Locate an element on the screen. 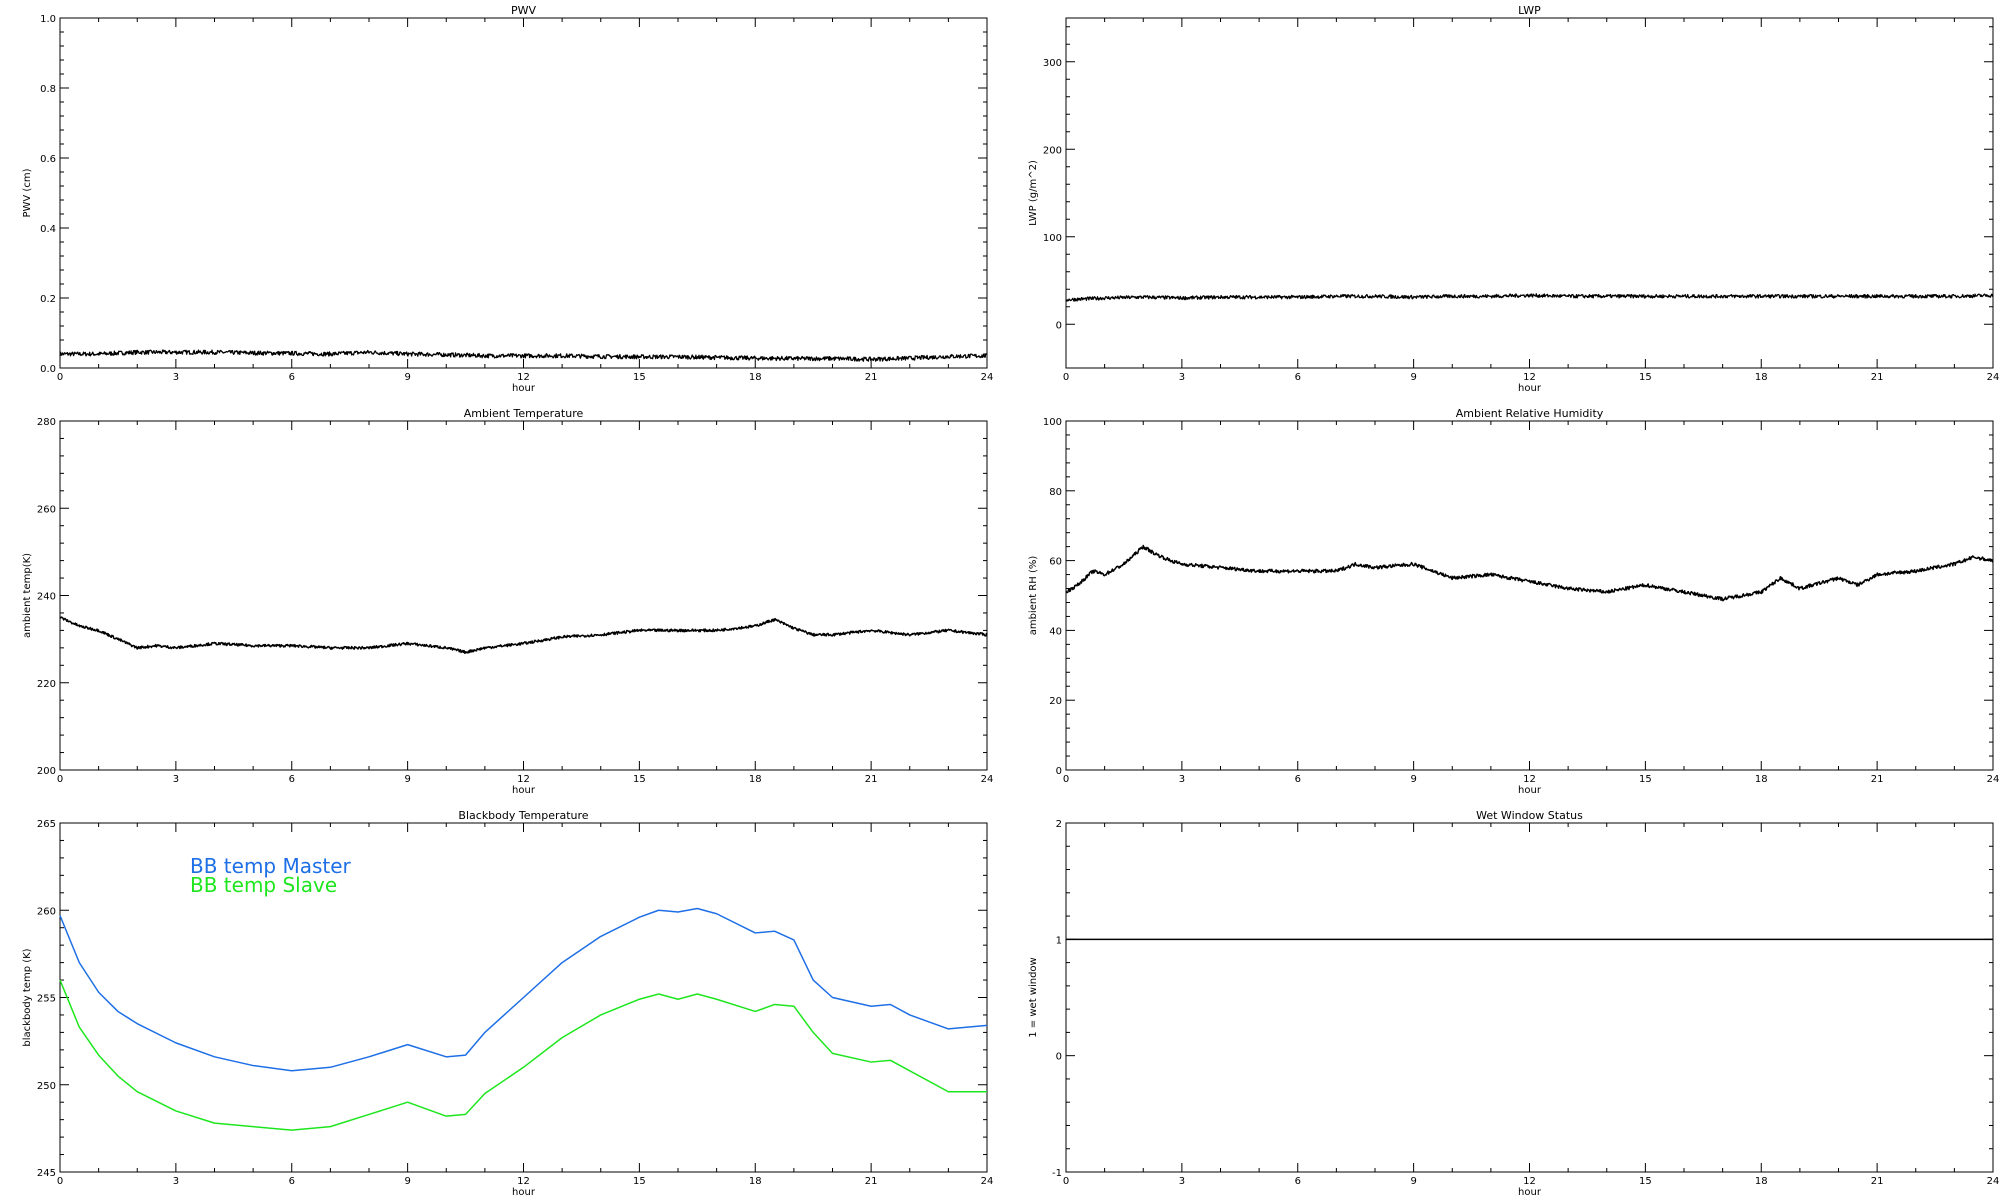  y-tick-label: 80 is located at coordinates (1055, 492).